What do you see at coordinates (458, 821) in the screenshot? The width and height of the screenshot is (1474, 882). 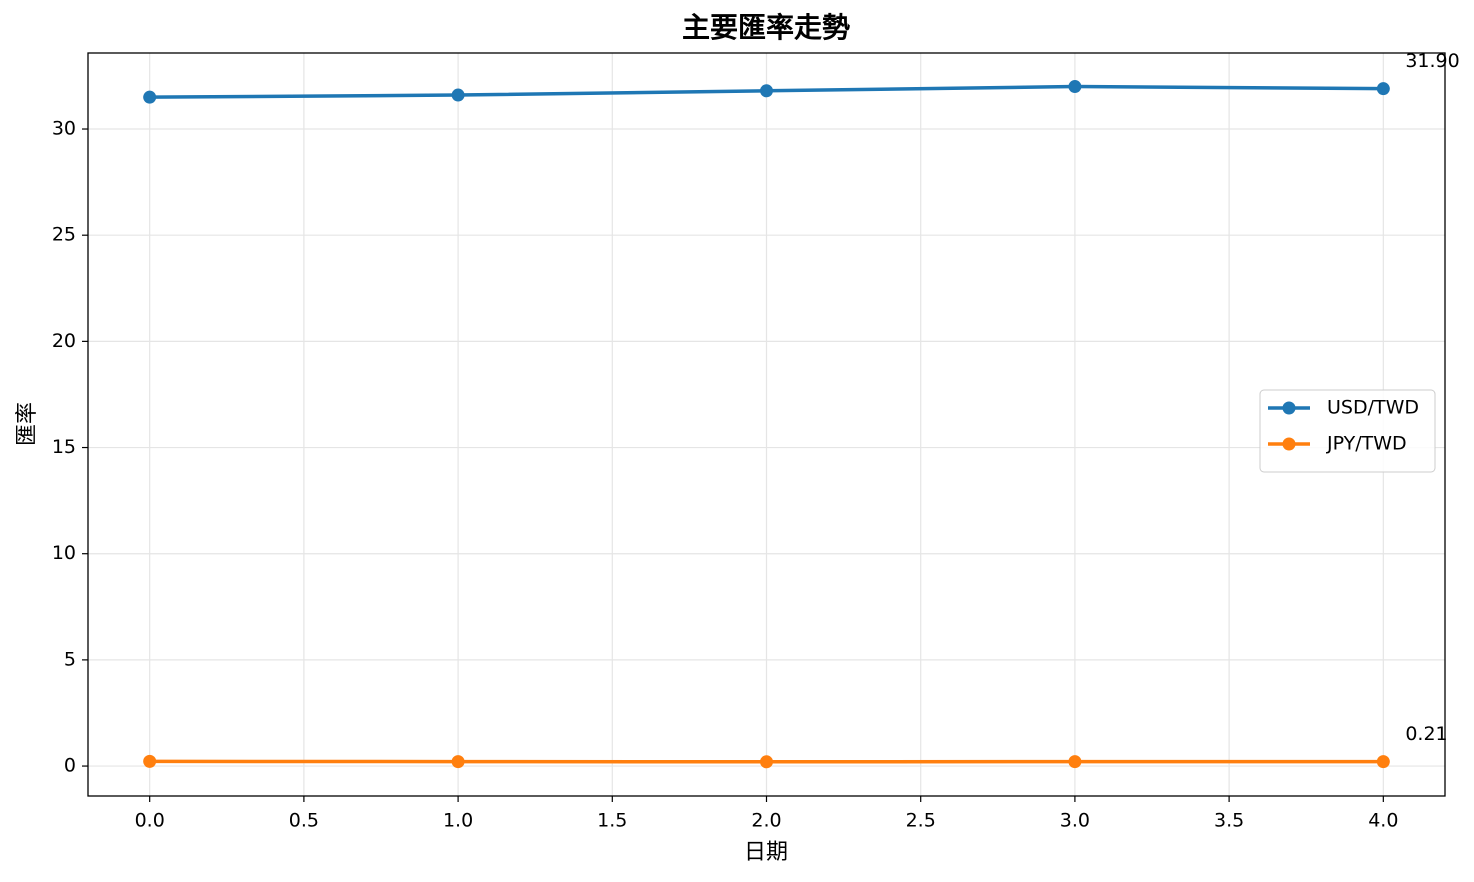 I see `x-tick-label: 1.0` at bounding box center [458, 821].